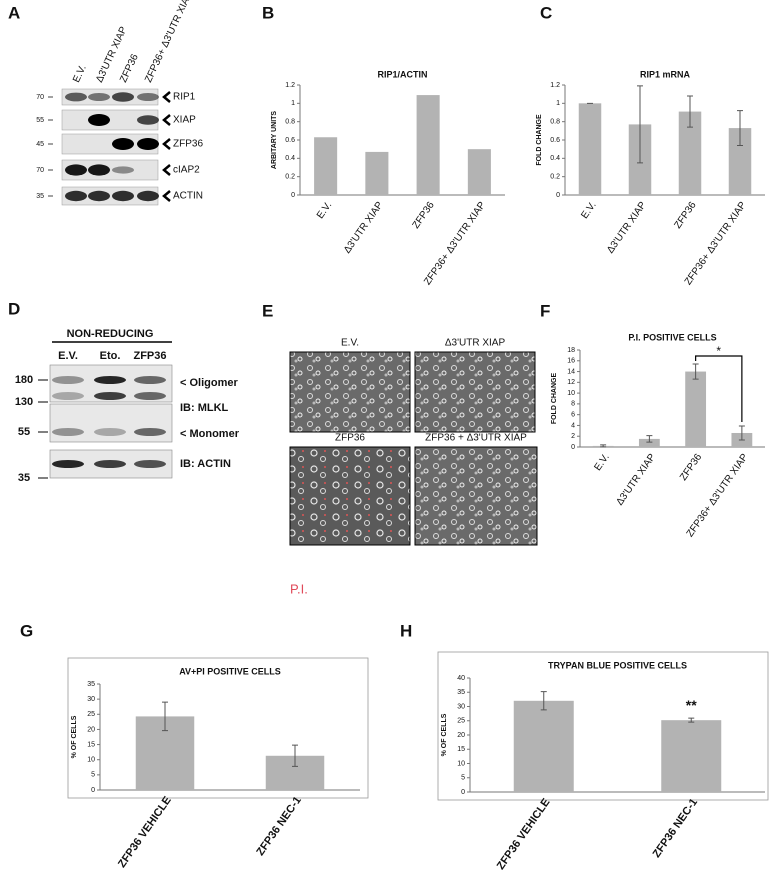 The width and height of the screenshot is (778, 878). I want to click on lane-label: Eto., so click(110, 356).